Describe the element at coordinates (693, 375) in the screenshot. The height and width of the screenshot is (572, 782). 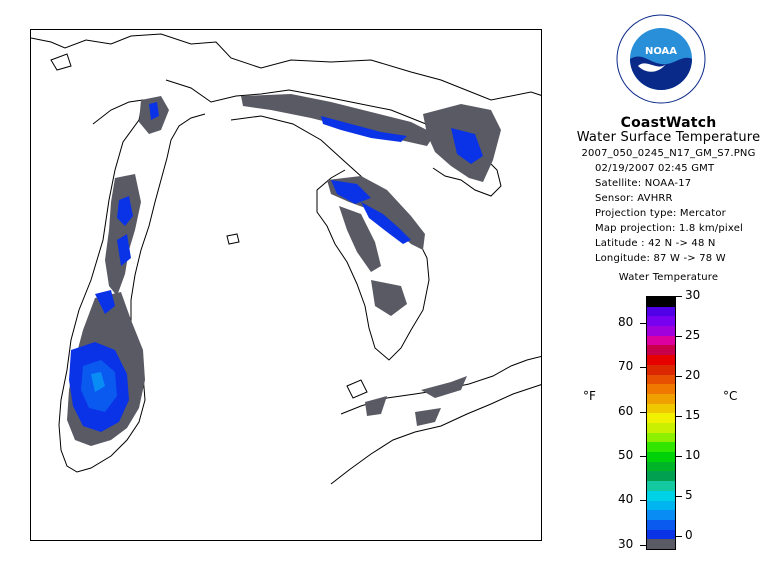
I see `celsius-tick-label: 20` at that location.